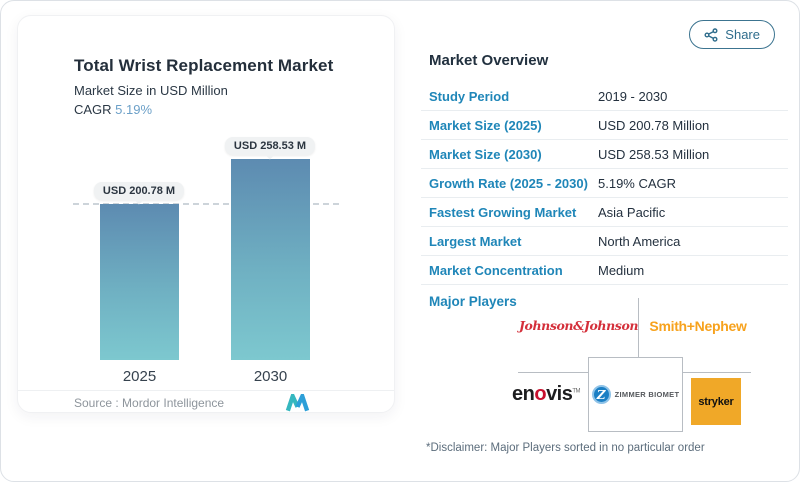 The image size is (800, 482). I want to click on share-button: Share, so click(732, 34).